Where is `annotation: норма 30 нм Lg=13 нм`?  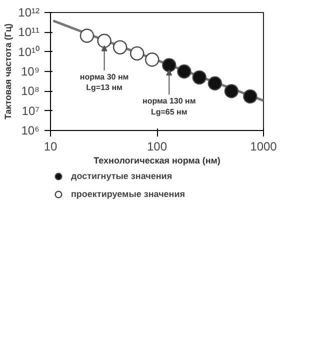 annotation: норма 30 нм Lg=13 нм is located at coordinates (104, 82).